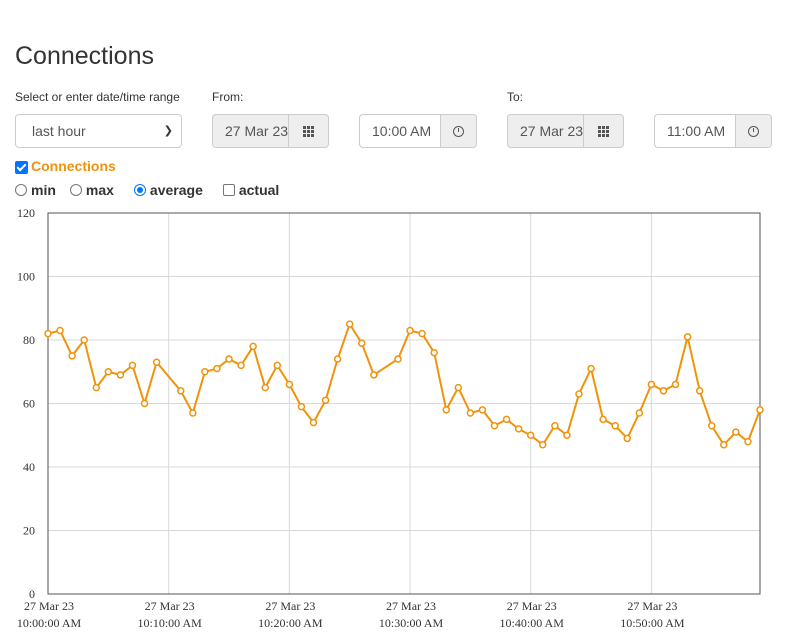 The height and width of the screenshot is (634, 787). What do you see at coordinates (250, 131) in the screenshot?
I see `from-date-input: 27 Mar 23` at bounding box center [250, 131].